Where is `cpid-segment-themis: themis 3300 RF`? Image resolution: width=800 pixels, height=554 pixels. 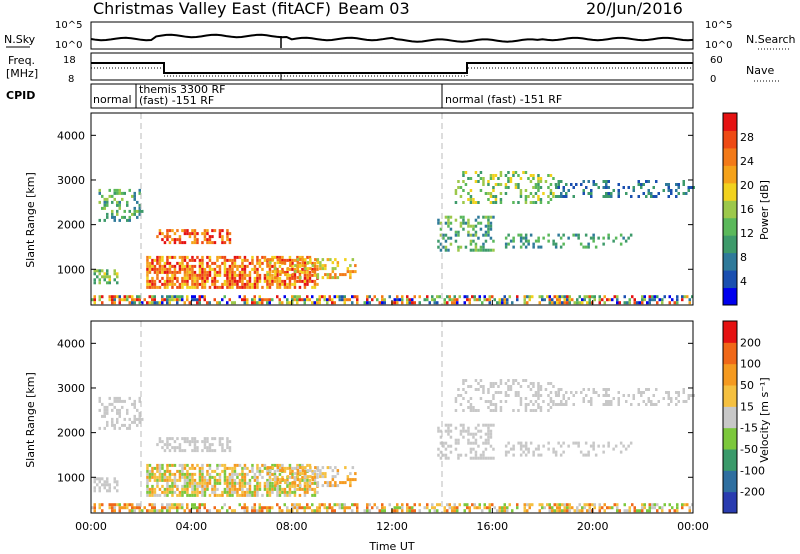
cpid-segment-themis: themis 3300 RF is located at coordinates (182, 89).